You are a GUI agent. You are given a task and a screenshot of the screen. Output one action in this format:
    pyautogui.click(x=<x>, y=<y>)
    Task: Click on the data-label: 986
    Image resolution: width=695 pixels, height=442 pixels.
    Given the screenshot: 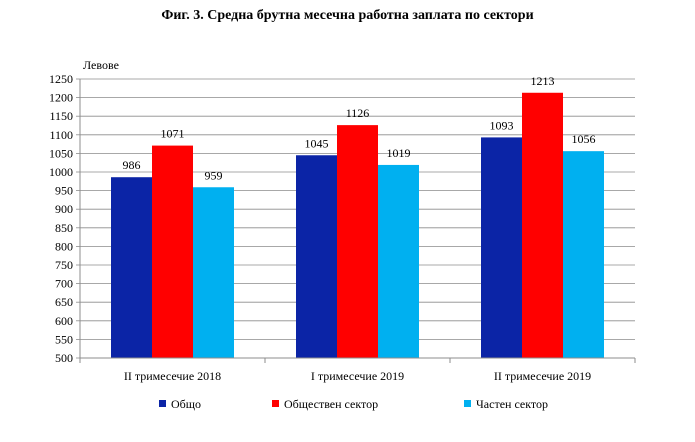 What is the action you would take?
    pyautogui.click(x=132, y=165)
    